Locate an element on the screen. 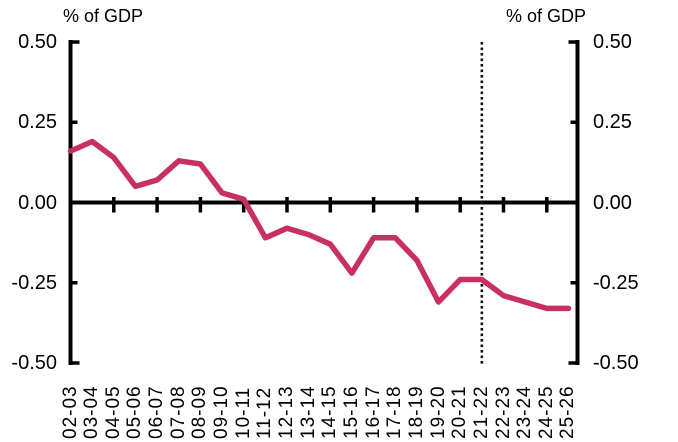 The height and width of the screenshot is (442, 678). x-tick-label: 12-13 is located at coordinates (286, 412).